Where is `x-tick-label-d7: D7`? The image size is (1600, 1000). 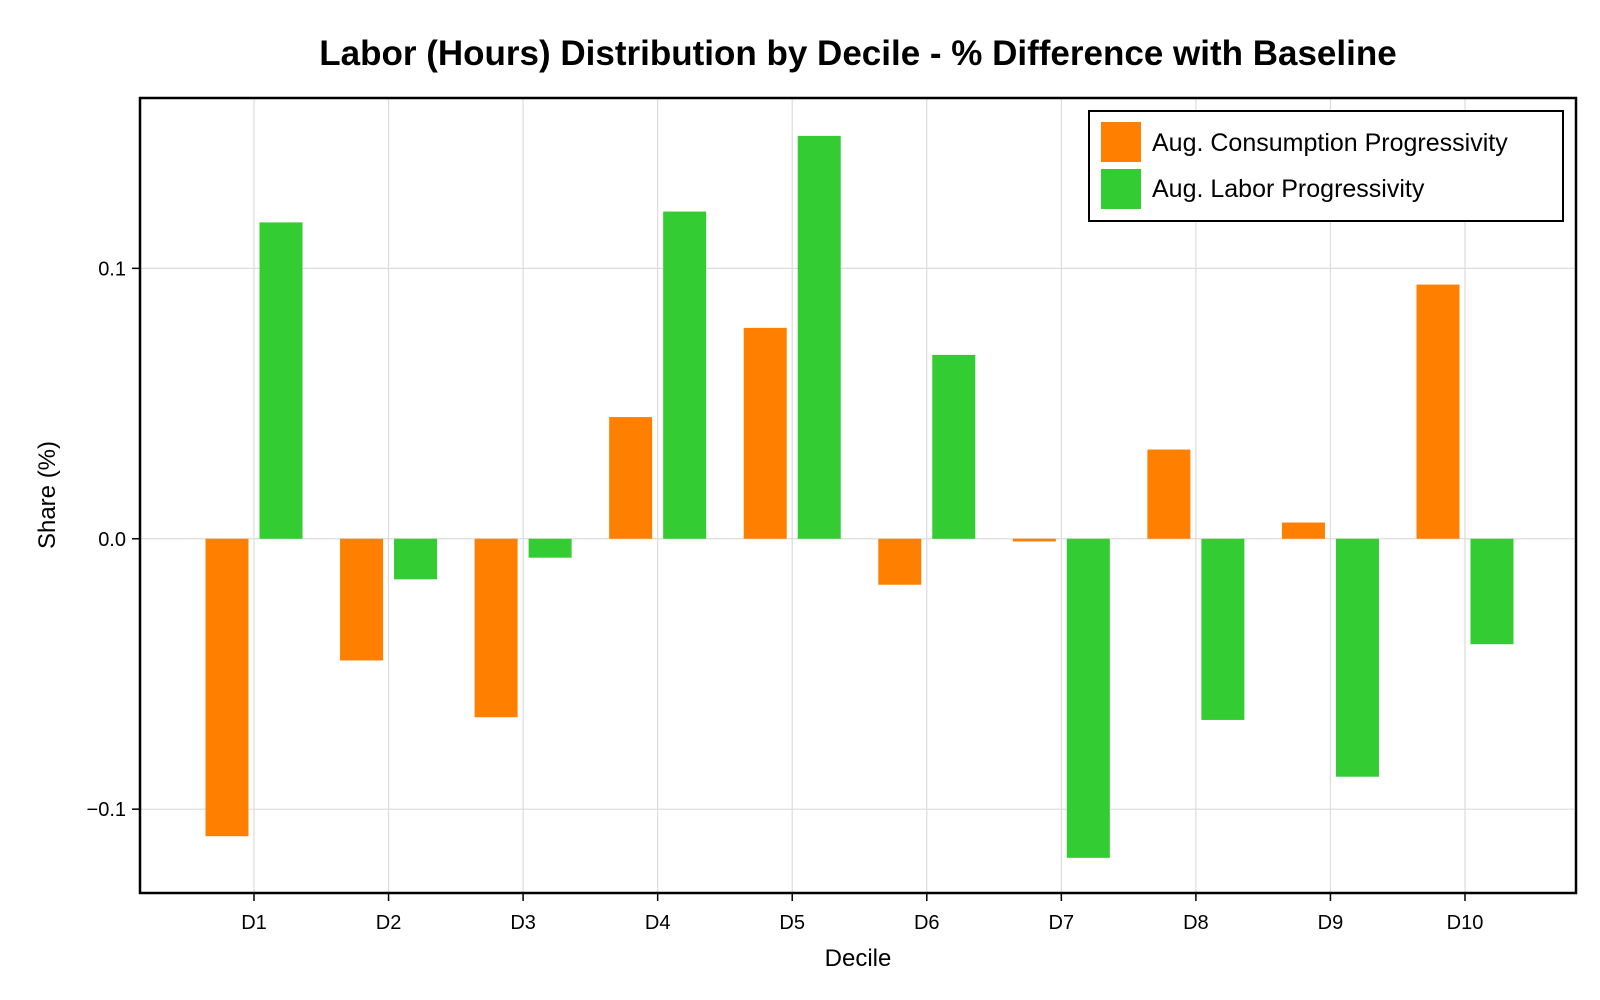
x-tick-label-d7: D7 is located at coordinates (1062, 923).